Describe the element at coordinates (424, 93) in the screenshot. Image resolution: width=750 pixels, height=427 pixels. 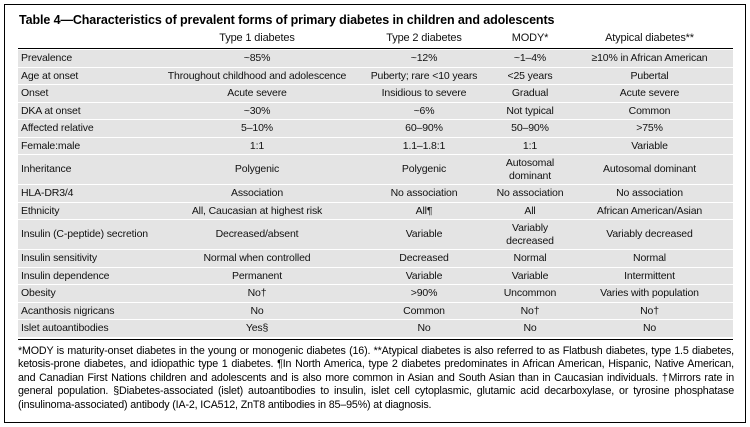
I see `cell: Insidious to severe` at that location.